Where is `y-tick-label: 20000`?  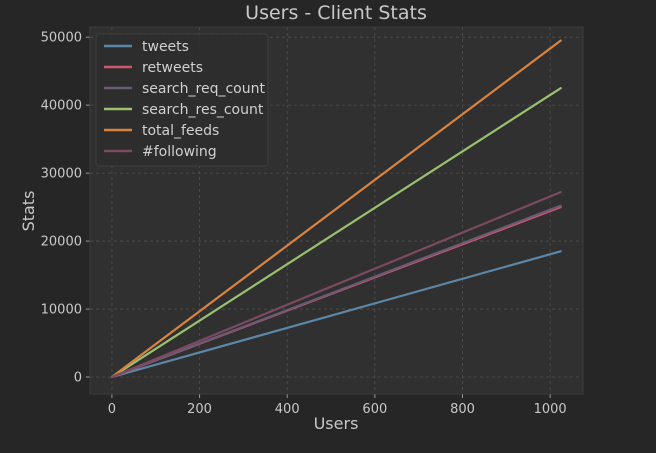
y-tick-label: 20000 is located at coordinates (61, 242).